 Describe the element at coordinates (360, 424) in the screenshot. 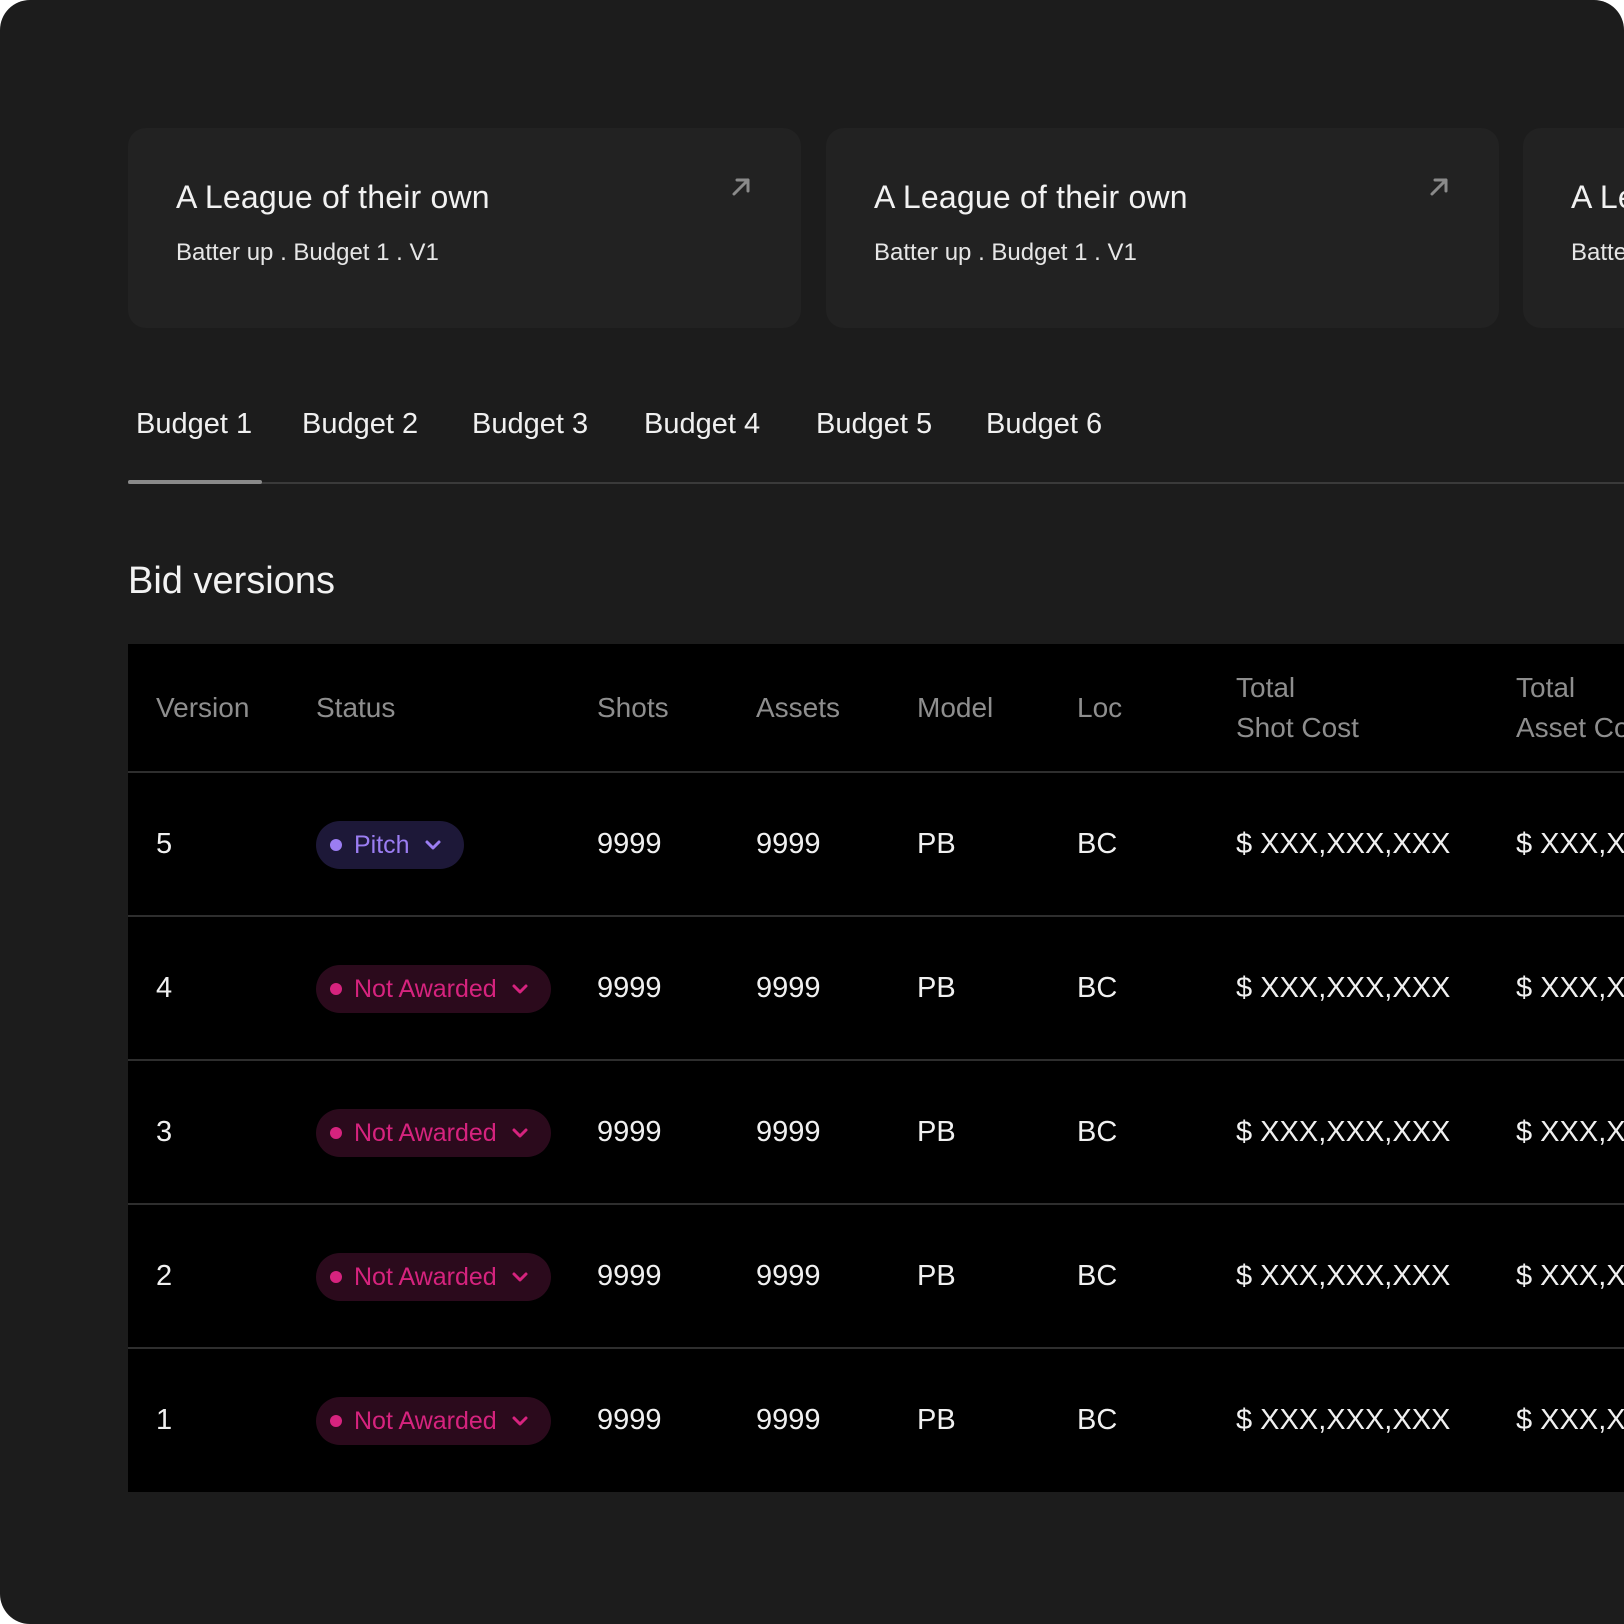

I see `tab-budget-2: Budget 2` at that location.